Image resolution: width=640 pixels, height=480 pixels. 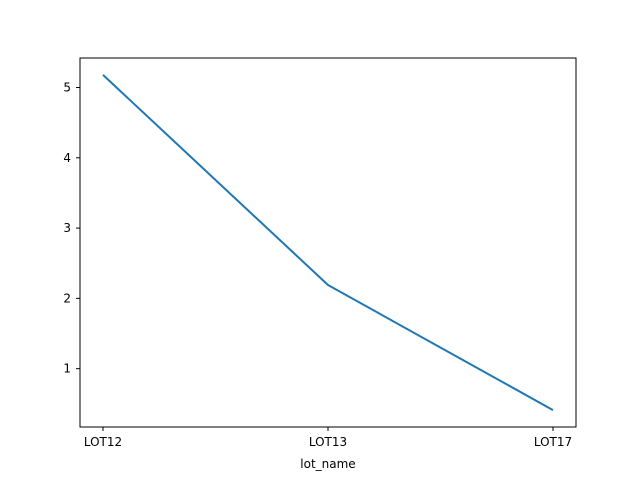 What do you see at coordinates (67, 158) in the screenshot?
I see `y-tick-label: 4` at bounding box center [67, 158].